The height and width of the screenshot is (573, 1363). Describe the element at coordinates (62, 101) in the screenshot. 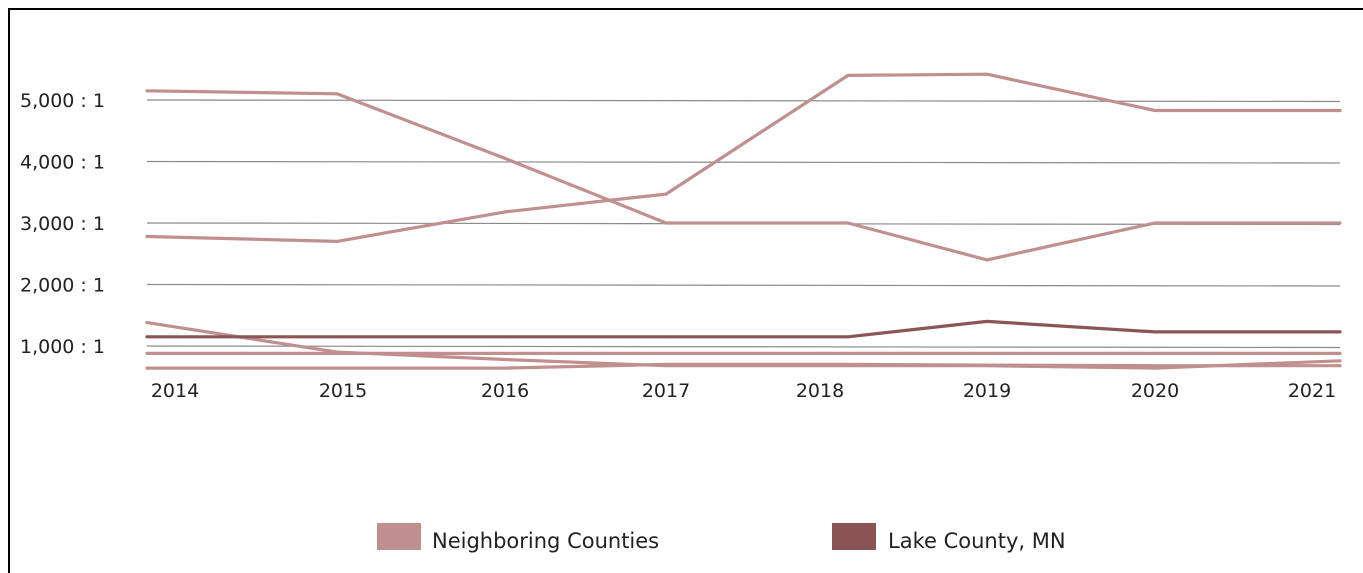

I see `y-tick-label: 5,000 : 1` at that location.